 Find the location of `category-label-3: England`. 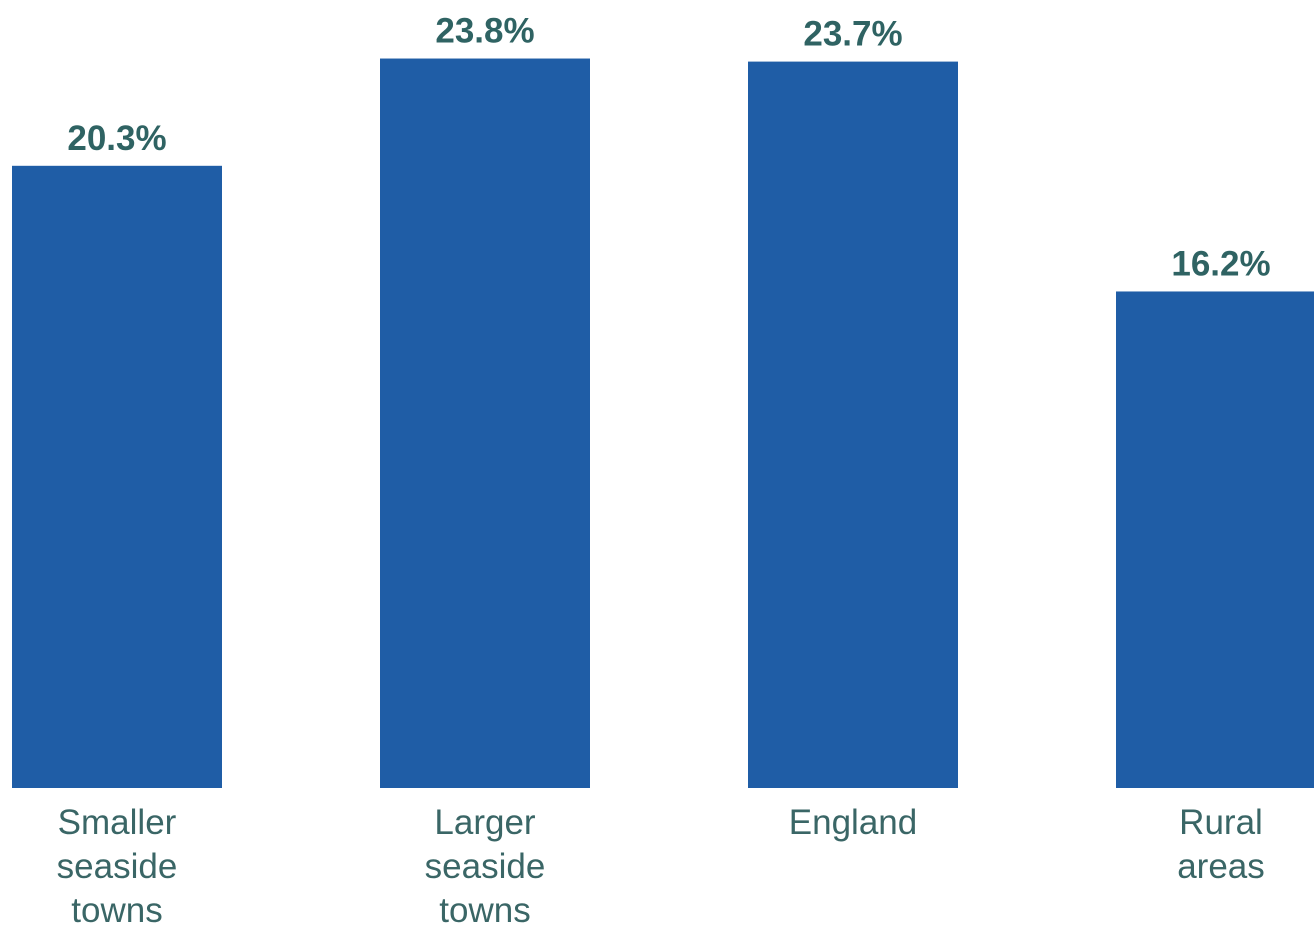

category-label-3: England is located at coordinates (853, 822).